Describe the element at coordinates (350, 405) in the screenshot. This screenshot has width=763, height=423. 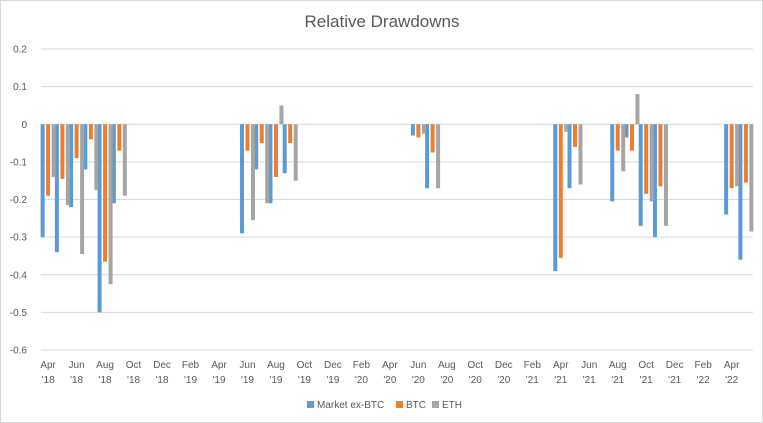
I see `legend-label: Market ex-BTC` at that location.